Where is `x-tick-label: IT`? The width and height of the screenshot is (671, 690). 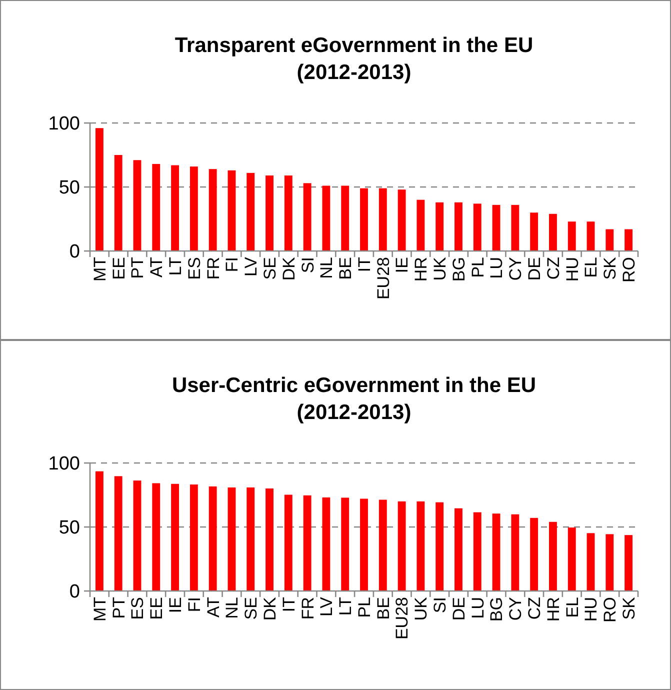 x-tick-label: IT is located at coordinates (364, 264).